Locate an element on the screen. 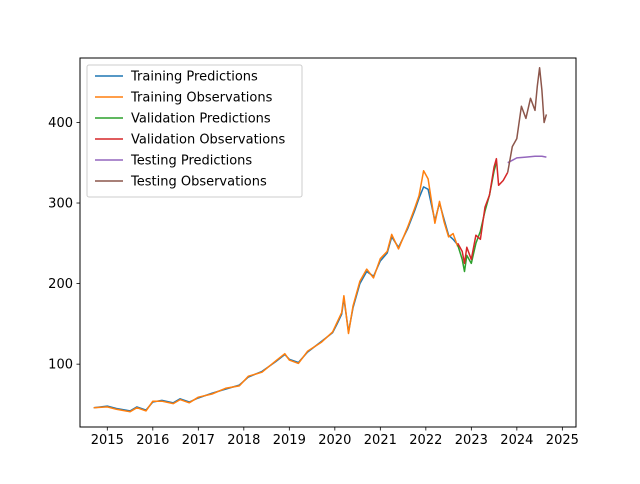  series-line-testing-predictions is located at coordinates (527, 159).